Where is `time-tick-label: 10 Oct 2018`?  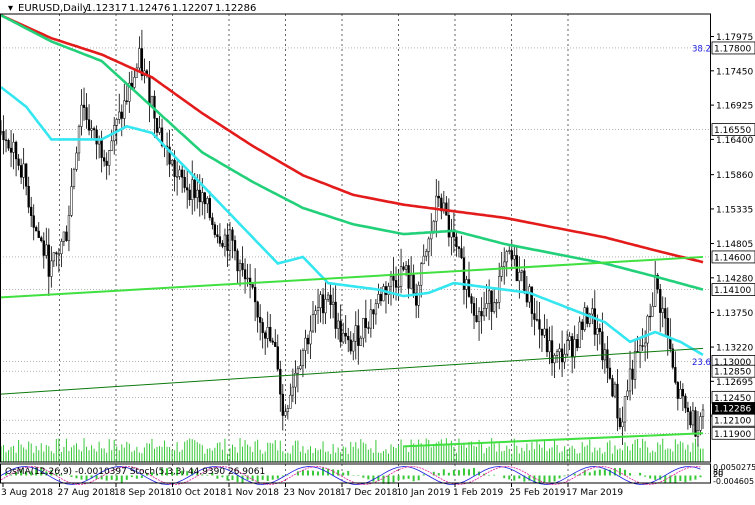 time-tick-label: 10 Oct 2018 is located at coordinates (199, 493).